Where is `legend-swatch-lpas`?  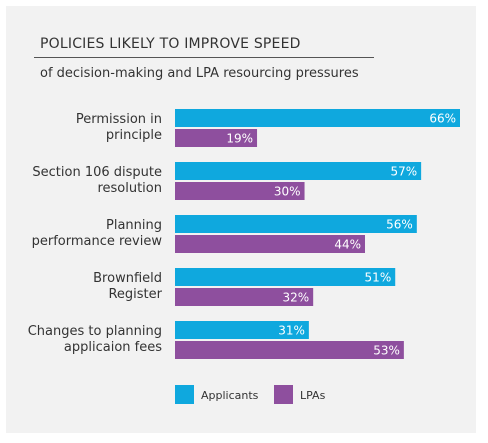 legend-swatch-lpas is located at coordinates (283, 394).